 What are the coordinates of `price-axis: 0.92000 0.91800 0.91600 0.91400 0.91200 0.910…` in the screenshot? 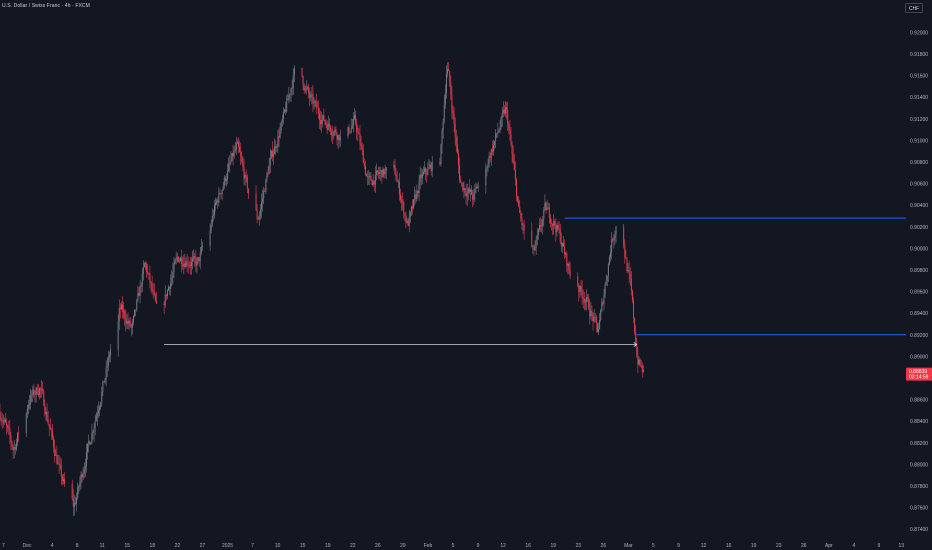 It's located at (919, 270).